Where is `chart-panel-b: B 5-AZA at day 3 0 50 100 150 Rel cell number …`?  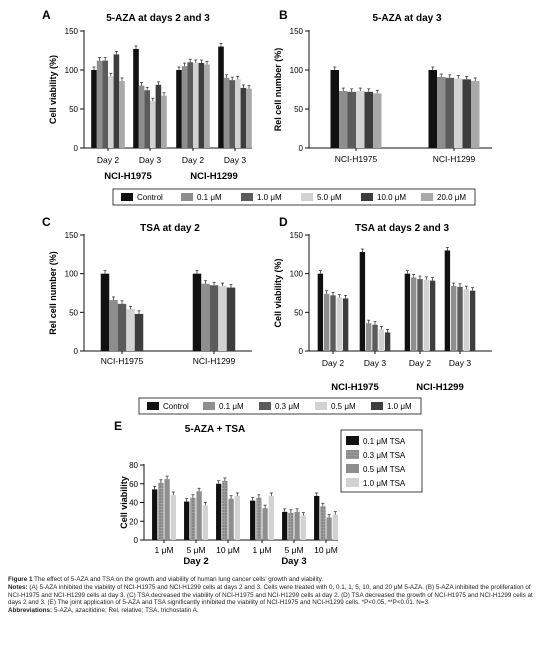
chart-panel-b: B 5-AZA at day 3 0 50 100 150 Rel cell number … is located at coordinates (382, 86).